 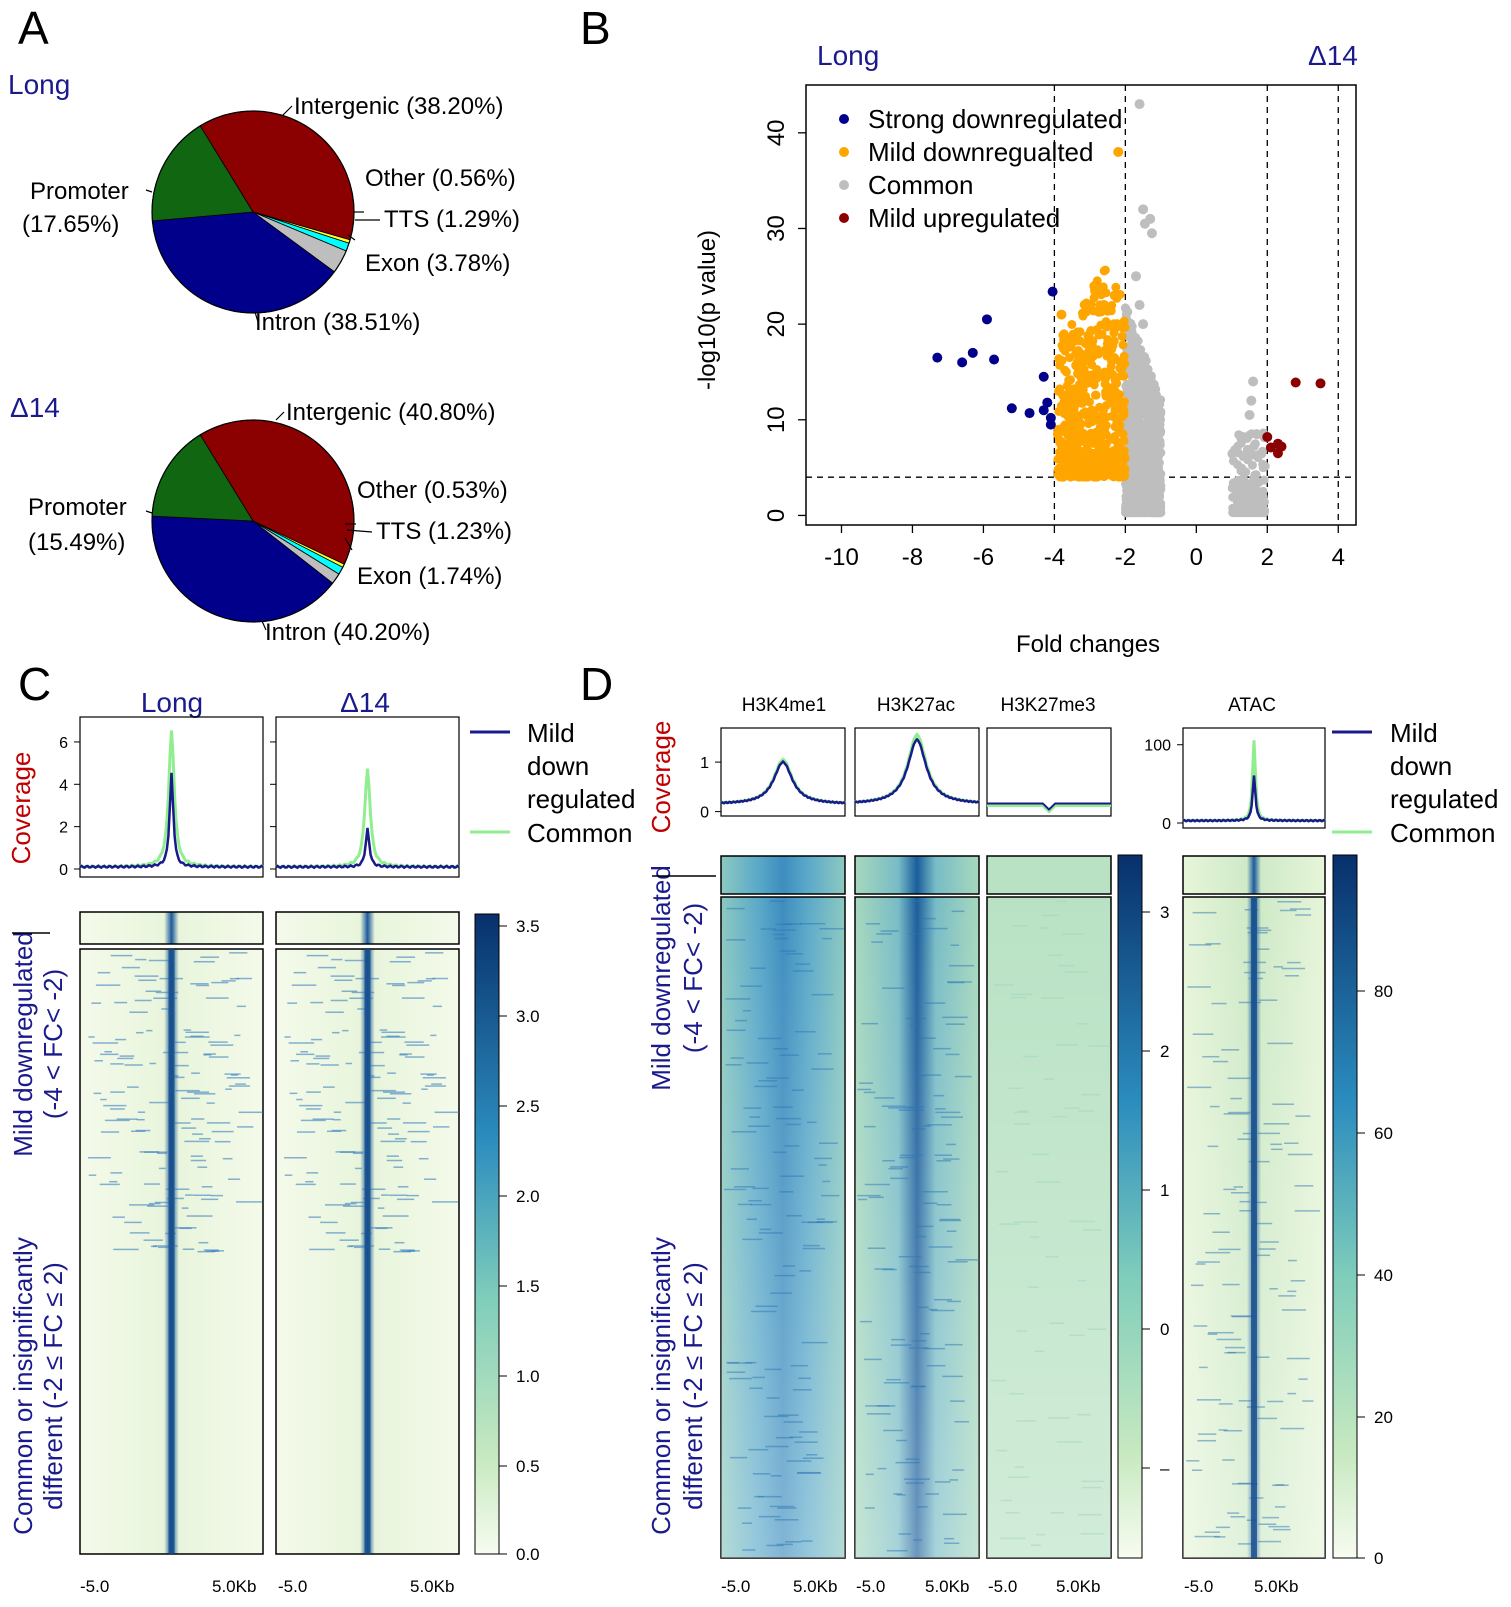 What do you see at coordinates (1151, 233) in the screenshot?
I see `volcano-common-point` at bounding box center [1151, 233].